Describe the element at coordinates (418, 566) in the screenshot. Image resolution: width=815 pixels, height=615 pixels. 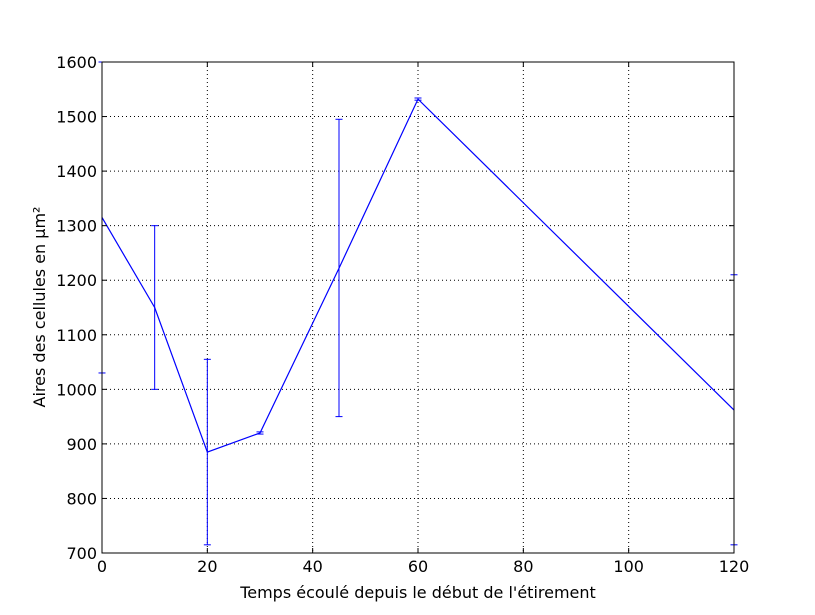
I see `x-tick-label: 60` at that location.